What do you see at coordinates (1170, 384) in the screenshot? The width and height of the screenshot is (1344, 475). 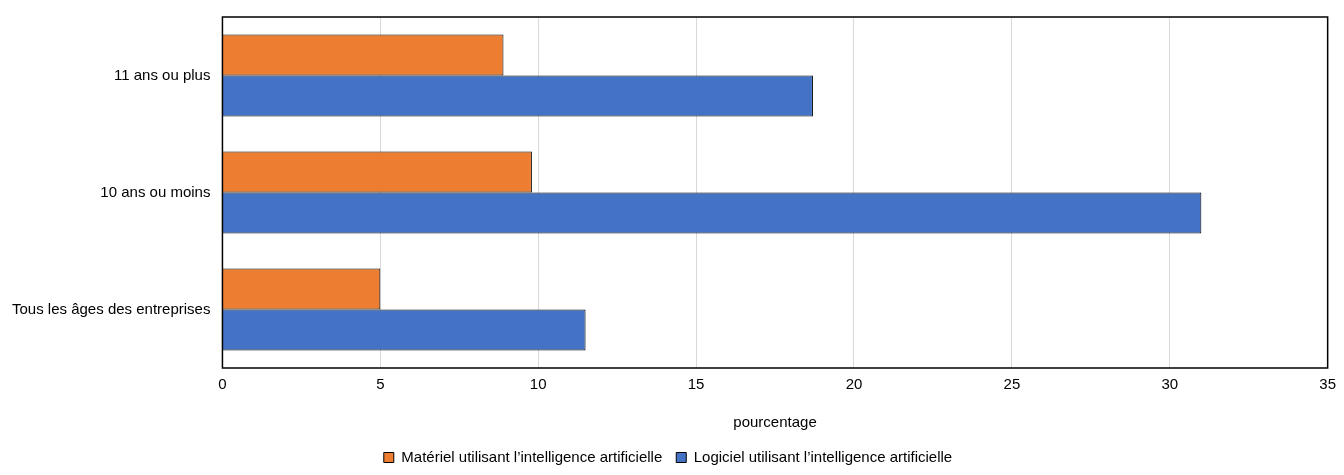 I see `x-tick-label: 30` at bounding box center [1170, 384].